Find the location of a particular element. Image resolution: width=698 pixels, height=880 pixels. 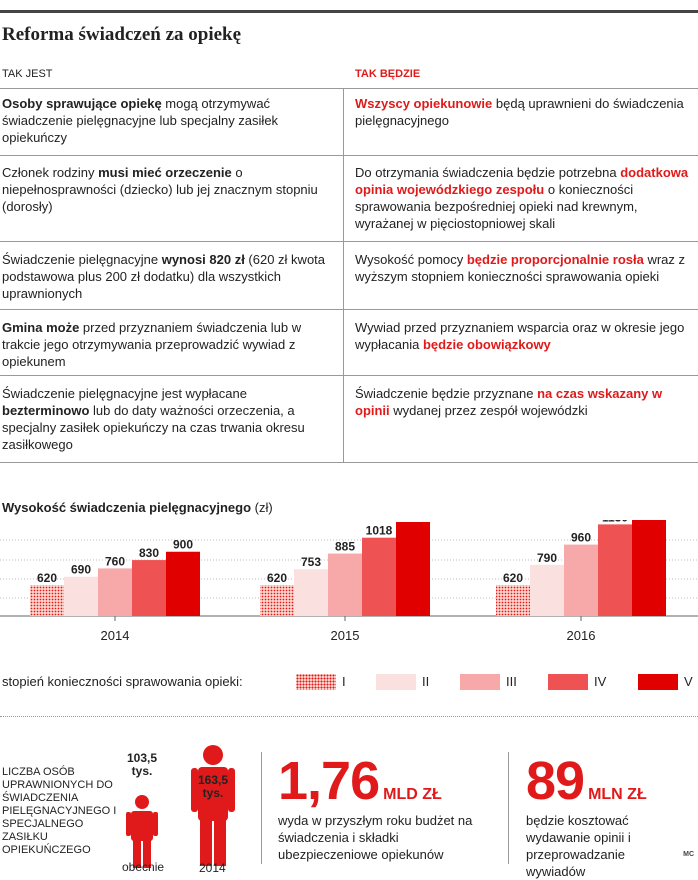

legend-swatch-V is located at coordinates (658, 682).